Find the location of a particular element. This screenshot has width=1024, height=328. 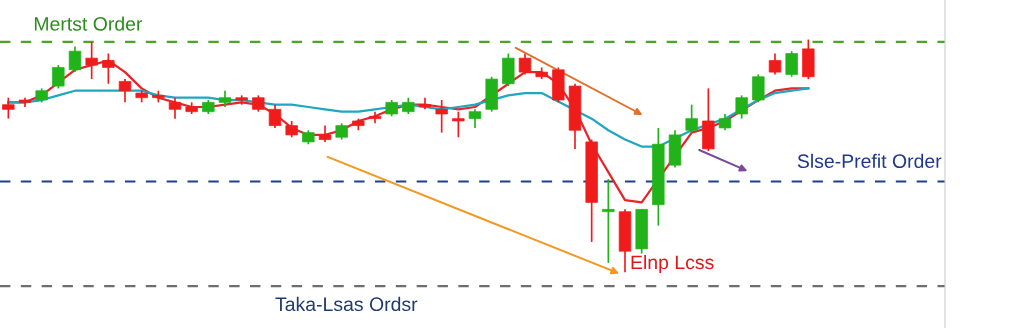

annotation: Elnp Lcss is located at coordinates (672, 264).